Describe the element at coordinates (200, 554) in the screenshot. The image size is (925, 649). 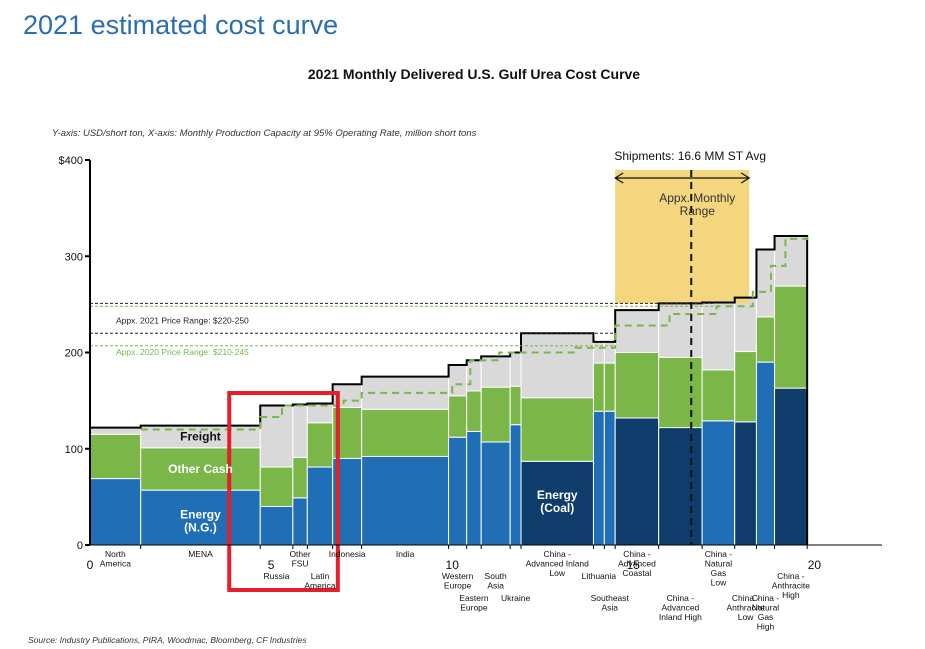
I see `category-label: MENA` at that location.